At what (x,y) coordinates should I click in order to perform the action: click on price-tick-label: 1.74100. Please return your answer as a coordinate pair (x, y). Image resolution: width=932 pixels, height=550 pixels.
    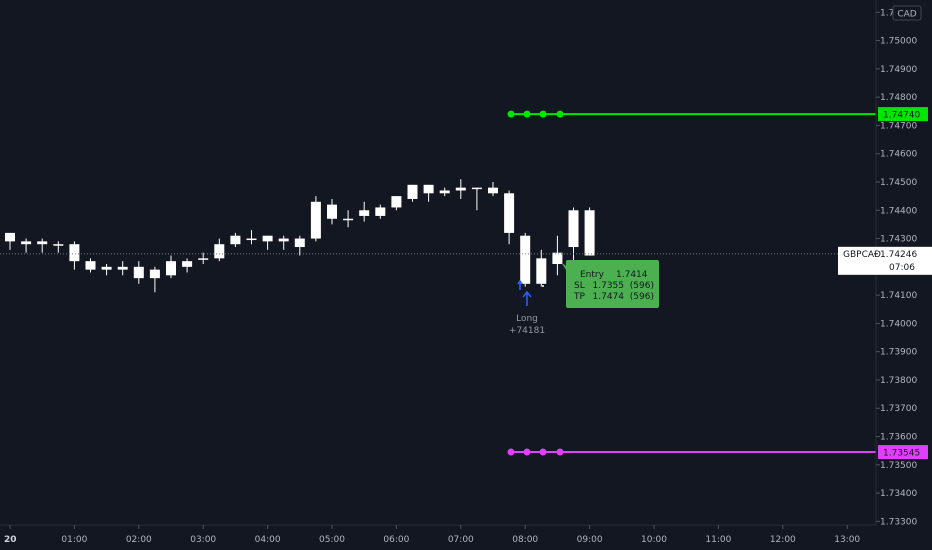
    Looking at the image, I should click on (898, 296).